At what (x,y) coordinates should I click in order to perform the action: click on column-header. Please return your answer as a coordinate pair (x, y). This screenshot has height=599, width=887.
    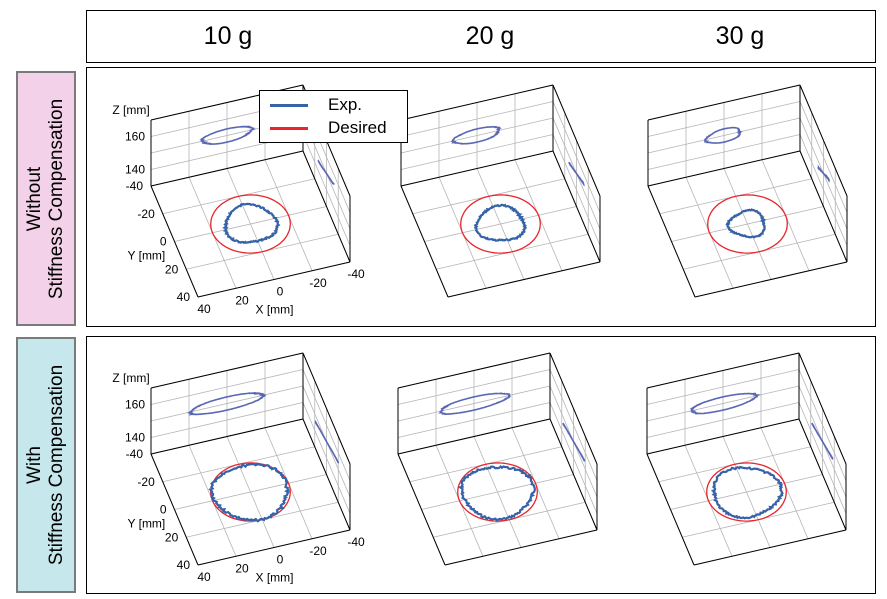
    Looking at the image, I should click on (481, 36).